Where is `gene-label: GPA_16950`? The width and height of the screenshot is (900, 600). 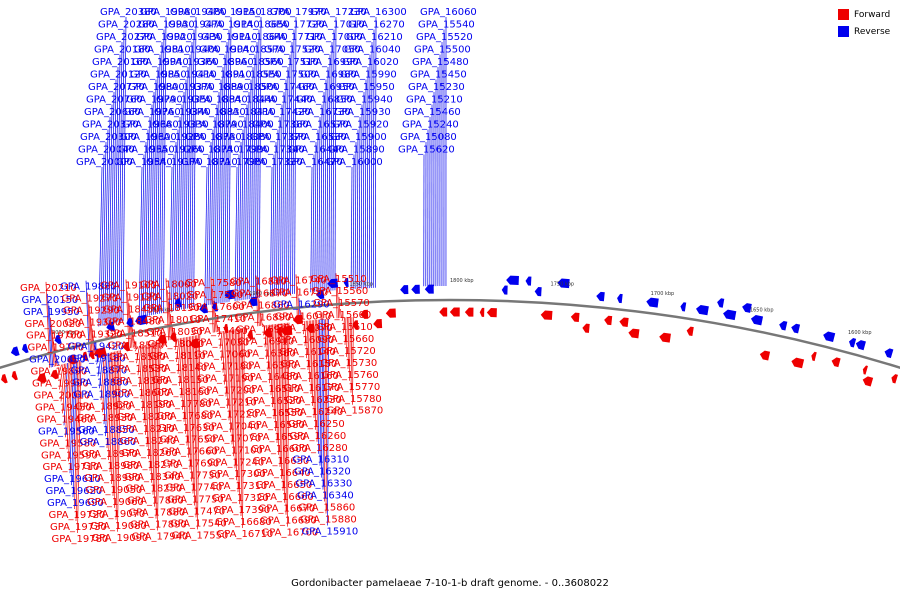
gene-label: GPA_16950 is located at coordinates (326, 87).